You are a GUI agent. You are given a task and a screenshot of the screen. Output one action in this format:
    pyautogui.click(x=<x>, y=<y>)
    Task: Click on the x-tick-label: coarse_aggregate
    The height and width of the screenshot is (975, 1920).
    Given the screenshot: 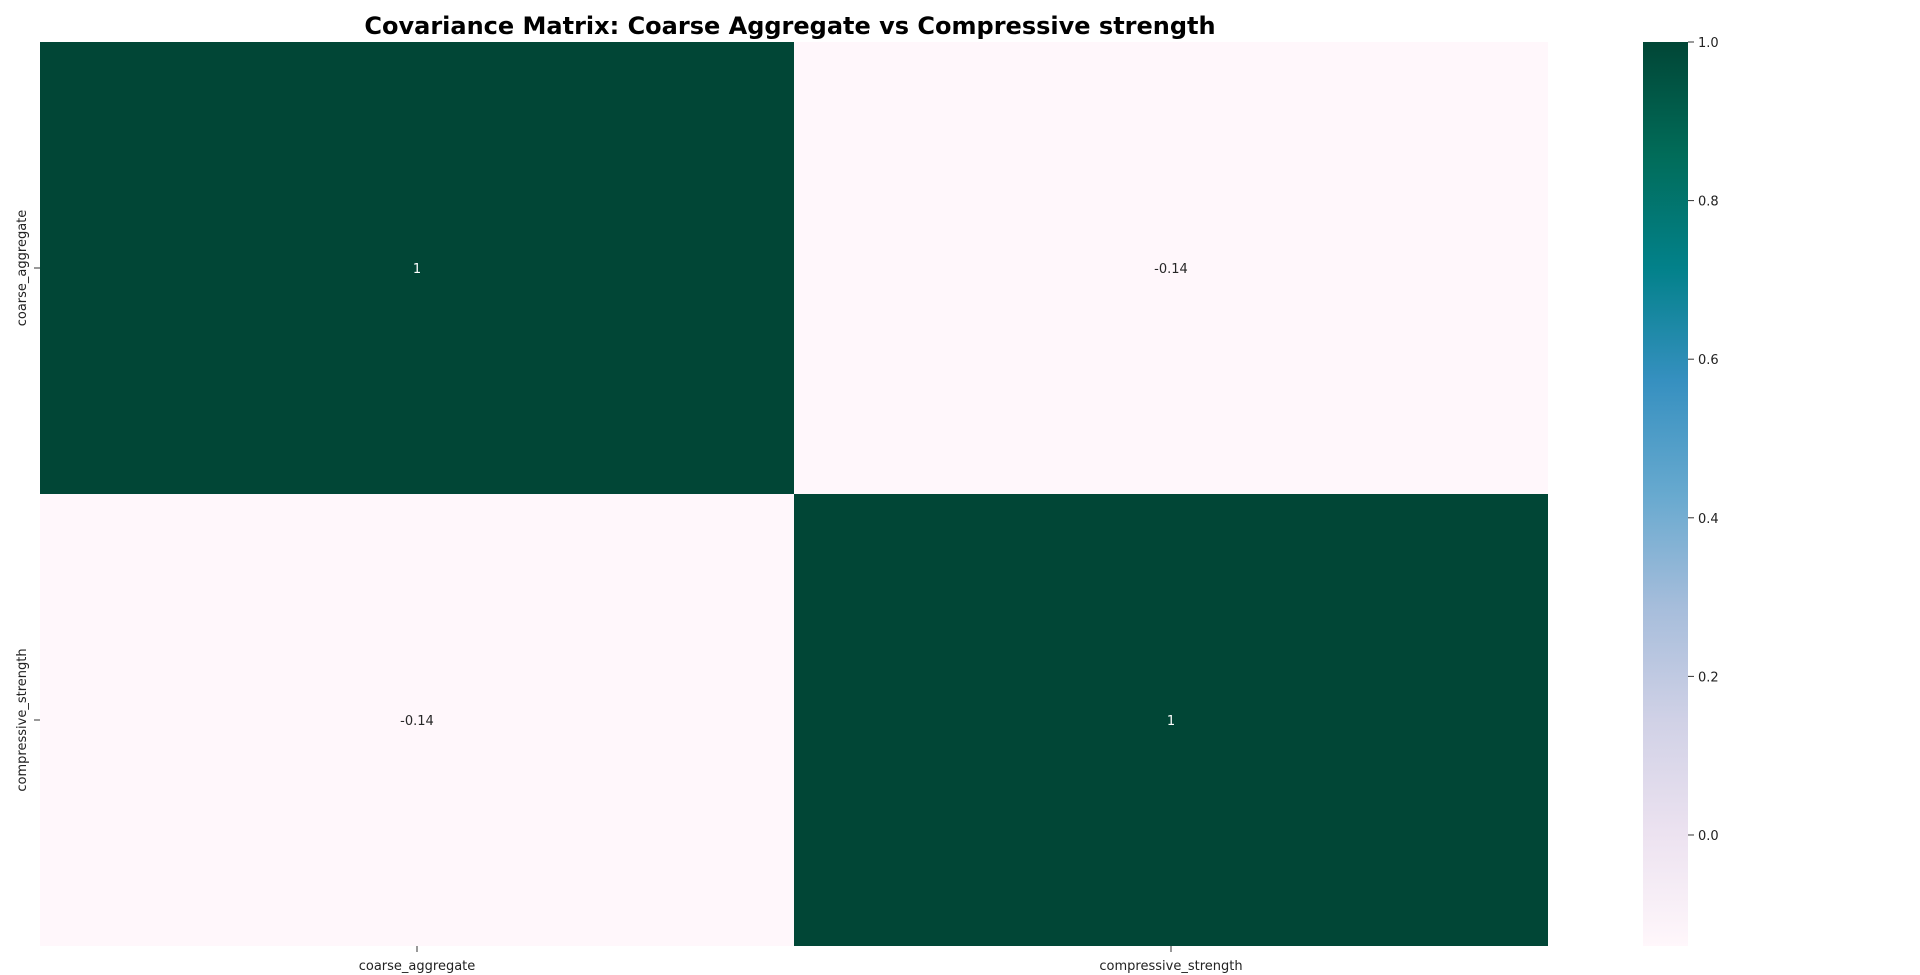 What is the action you would take?
    pyautogui.click(x=417, y=966)
    